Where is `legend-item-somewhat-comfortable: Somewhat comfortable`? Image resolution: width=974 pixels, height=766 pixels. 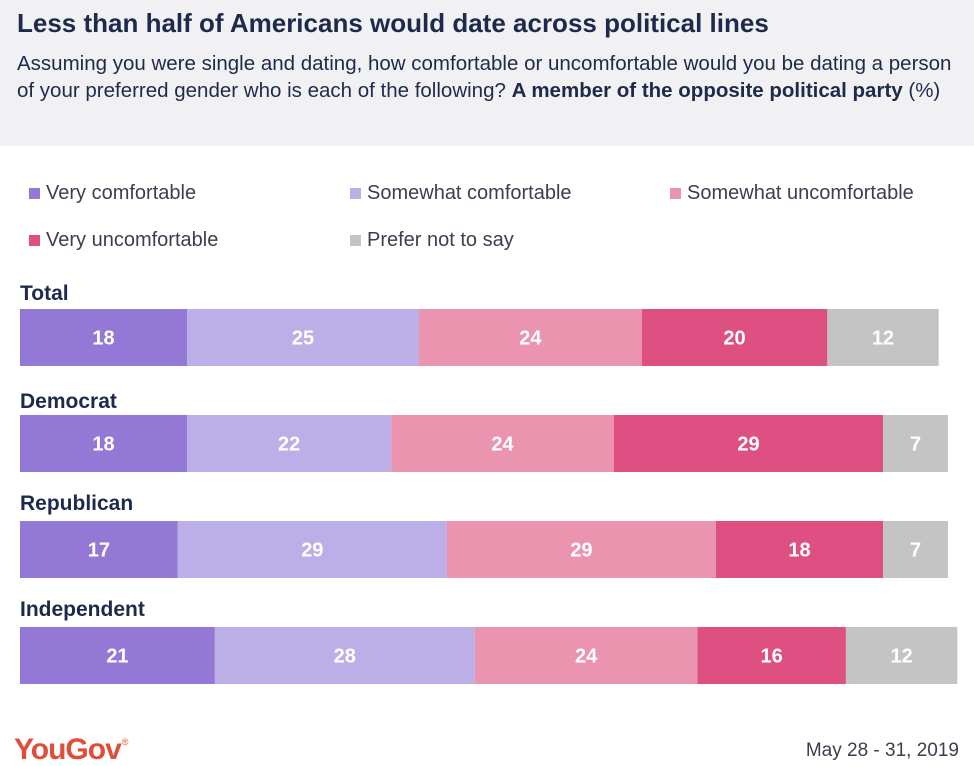 legend-item-somewhat-comfortable: Somewhat comfortable is located at coordinates (461, 193).